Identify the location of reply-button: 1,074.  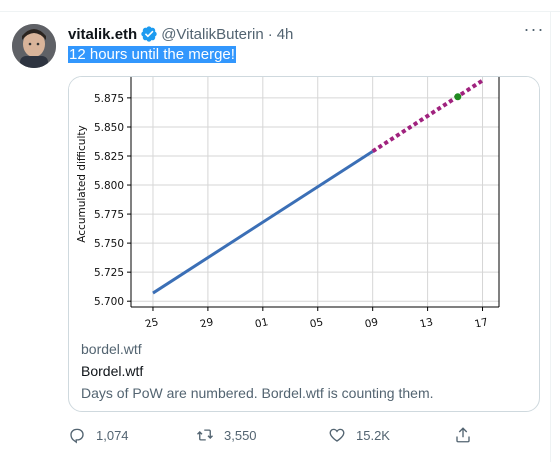
(98, 435).